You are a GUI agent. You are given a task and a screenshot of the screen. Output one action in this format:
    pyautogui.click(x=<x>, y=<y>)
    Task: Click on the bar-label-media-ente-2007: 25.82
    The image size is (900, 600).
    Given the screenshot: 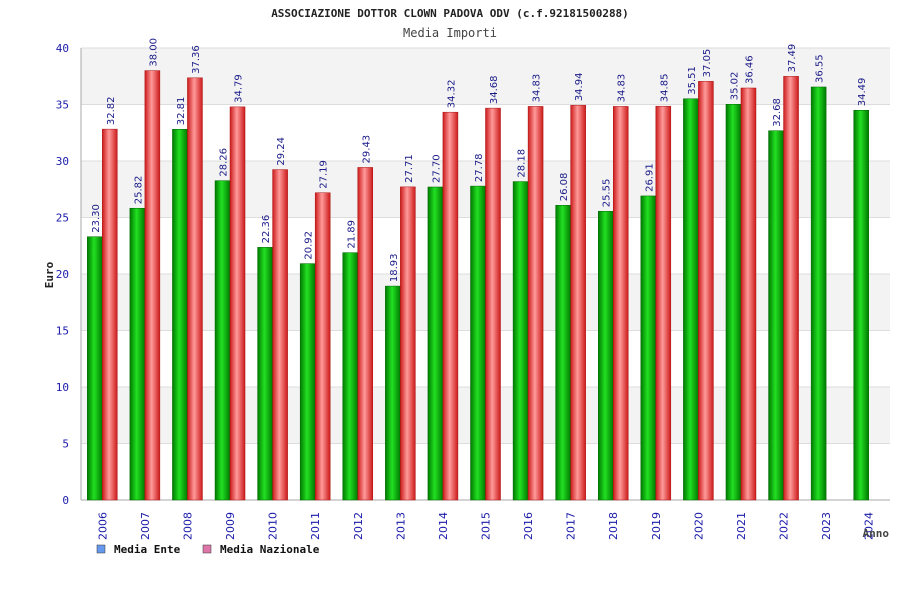 What is the action you would take?
    pyautogui.click(x=138, y=190)
    